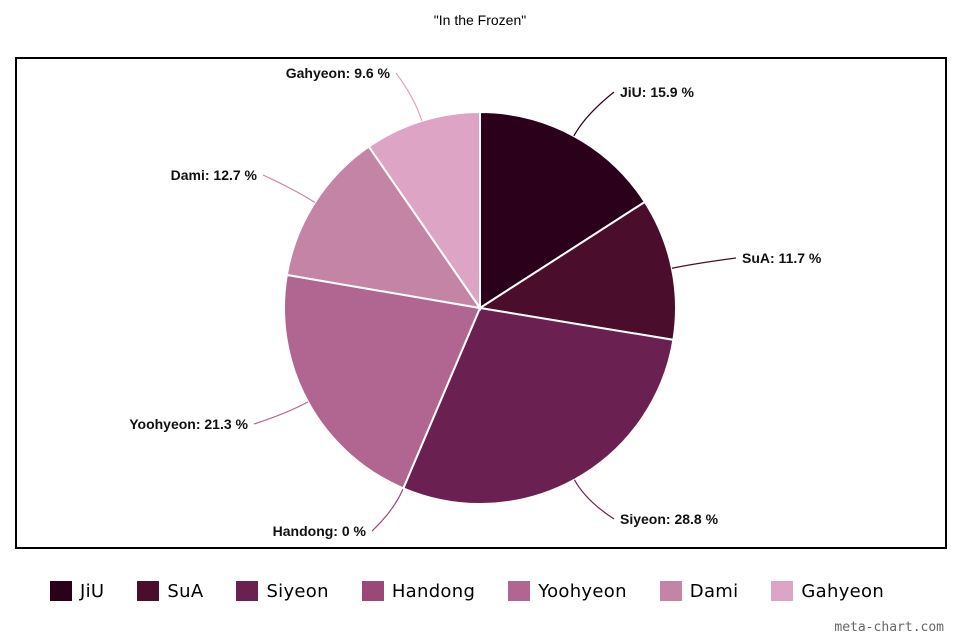 The image size is (960, 640). I want to click on data-label-gahyeon: Gahyeon: 9.6 %, so click(338, 73).